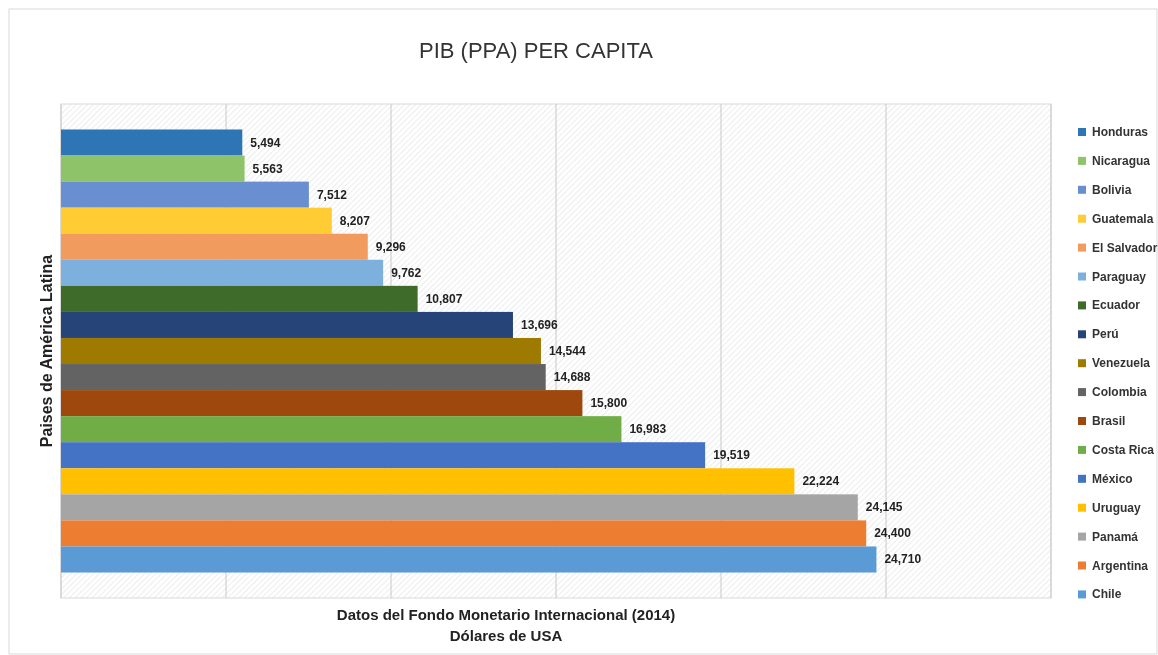  What do you see at coordinates (1112, 189) in the screenshot?
I see `legend-label: Bolivia` at bounding box center [1112, 189].